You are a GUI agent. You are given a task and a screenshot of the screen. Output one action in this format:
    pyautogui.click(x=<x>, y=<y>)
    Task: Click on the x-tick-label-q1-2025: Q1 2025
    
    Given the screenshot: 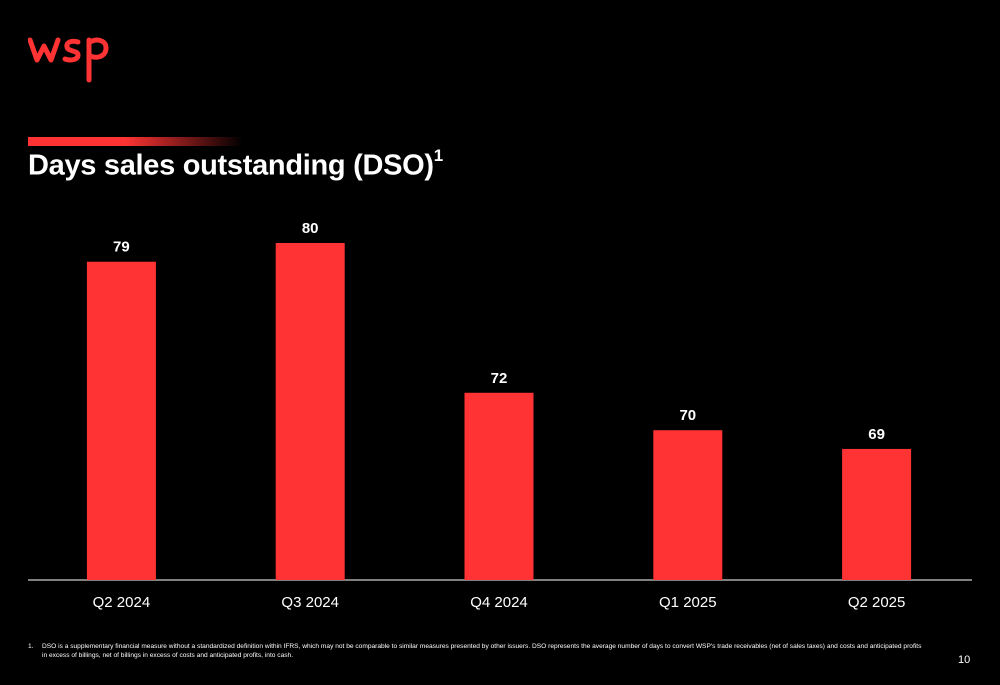 What is the action you would take?
    pyautogui.click(x=688, y=602)
    